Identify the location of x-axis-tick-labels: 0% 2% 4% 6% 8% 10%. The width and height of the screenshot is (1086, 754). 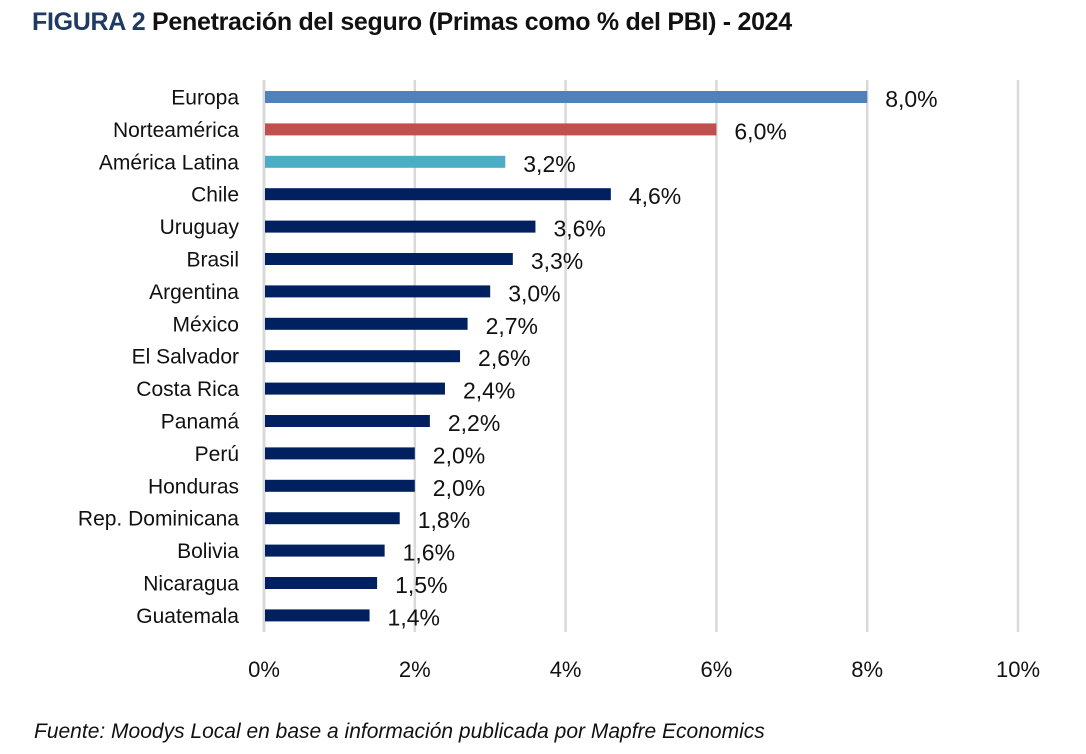
(644, 669).